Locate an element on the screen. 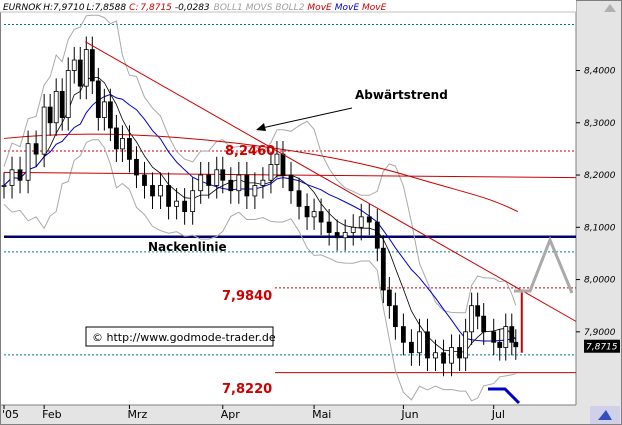 This screenshot has width=622, height=425. header-low: L:7,8588 is located at coordinates (107, 8).